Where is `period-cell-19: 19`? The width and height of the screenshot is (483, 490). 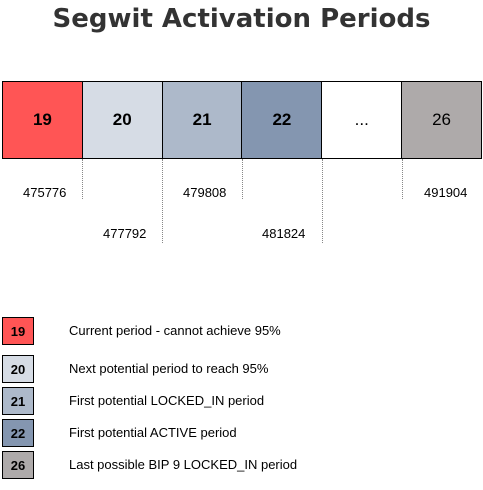 period-cell-19: 19 is located at coordinates (43, 120).